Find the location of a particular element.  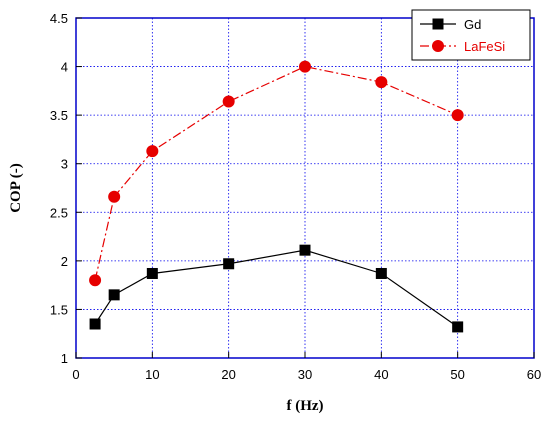

legend-box is located at coordinates (471, 35).